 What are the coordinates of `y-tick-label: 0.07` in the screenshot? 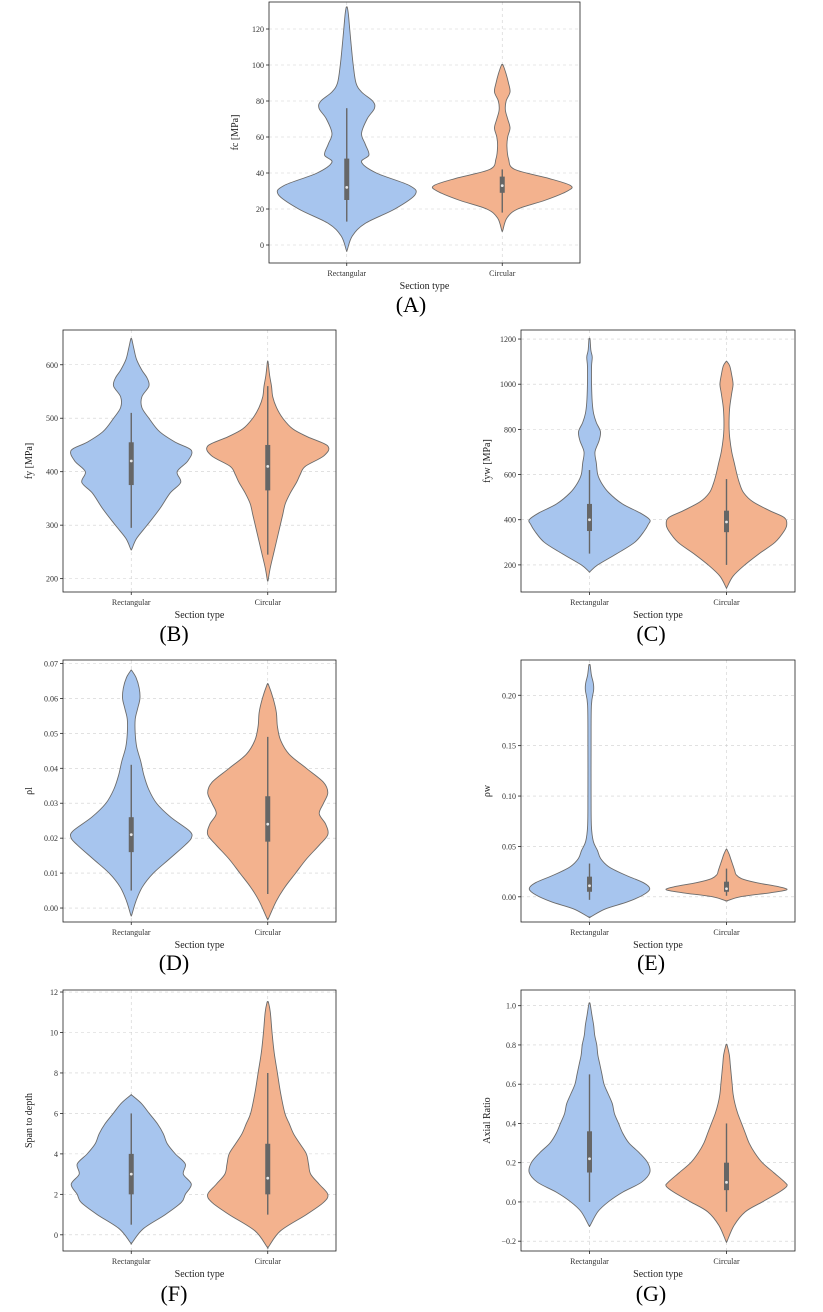 It's located at (51, 663).